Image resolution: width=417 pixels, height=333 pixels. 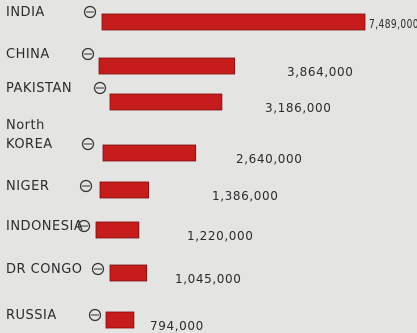 What do you see at coordinates (88, 144) in the screenshot?
I see `north-korea-flag-icon` at bounding box center [88, 144].